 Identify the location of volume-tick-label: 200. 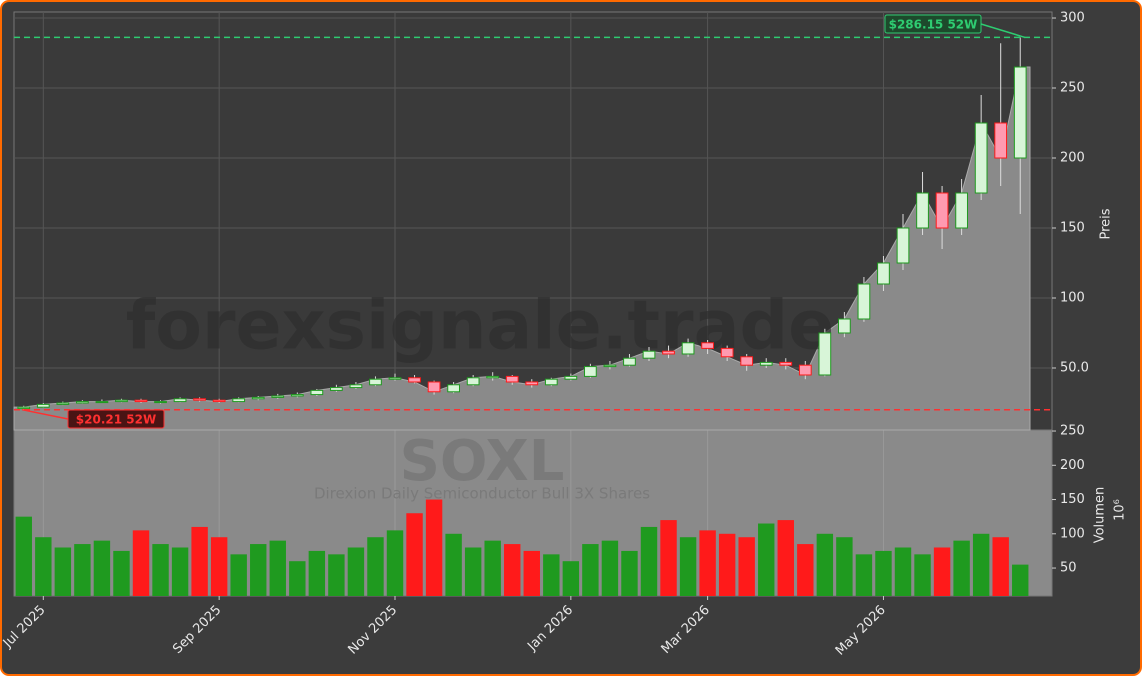
(1072, 465).